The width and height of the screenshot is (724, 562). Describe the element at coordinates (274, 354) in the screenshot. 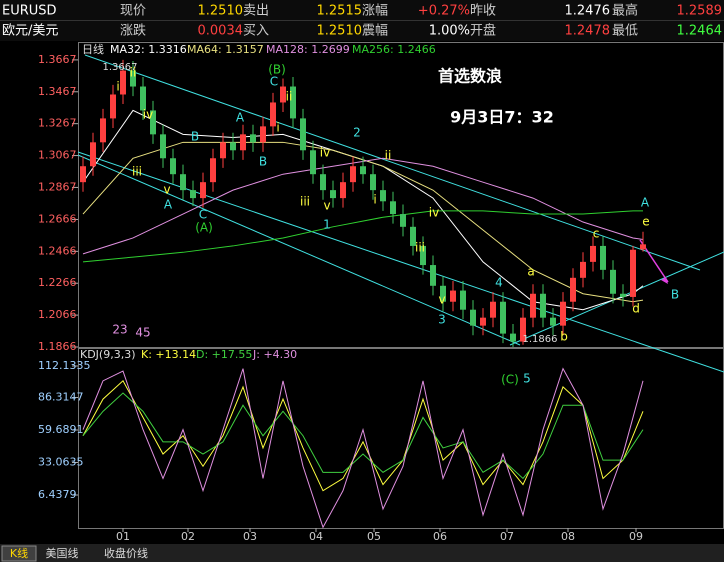

I see `legend-entry: J: +4.30` at that location.